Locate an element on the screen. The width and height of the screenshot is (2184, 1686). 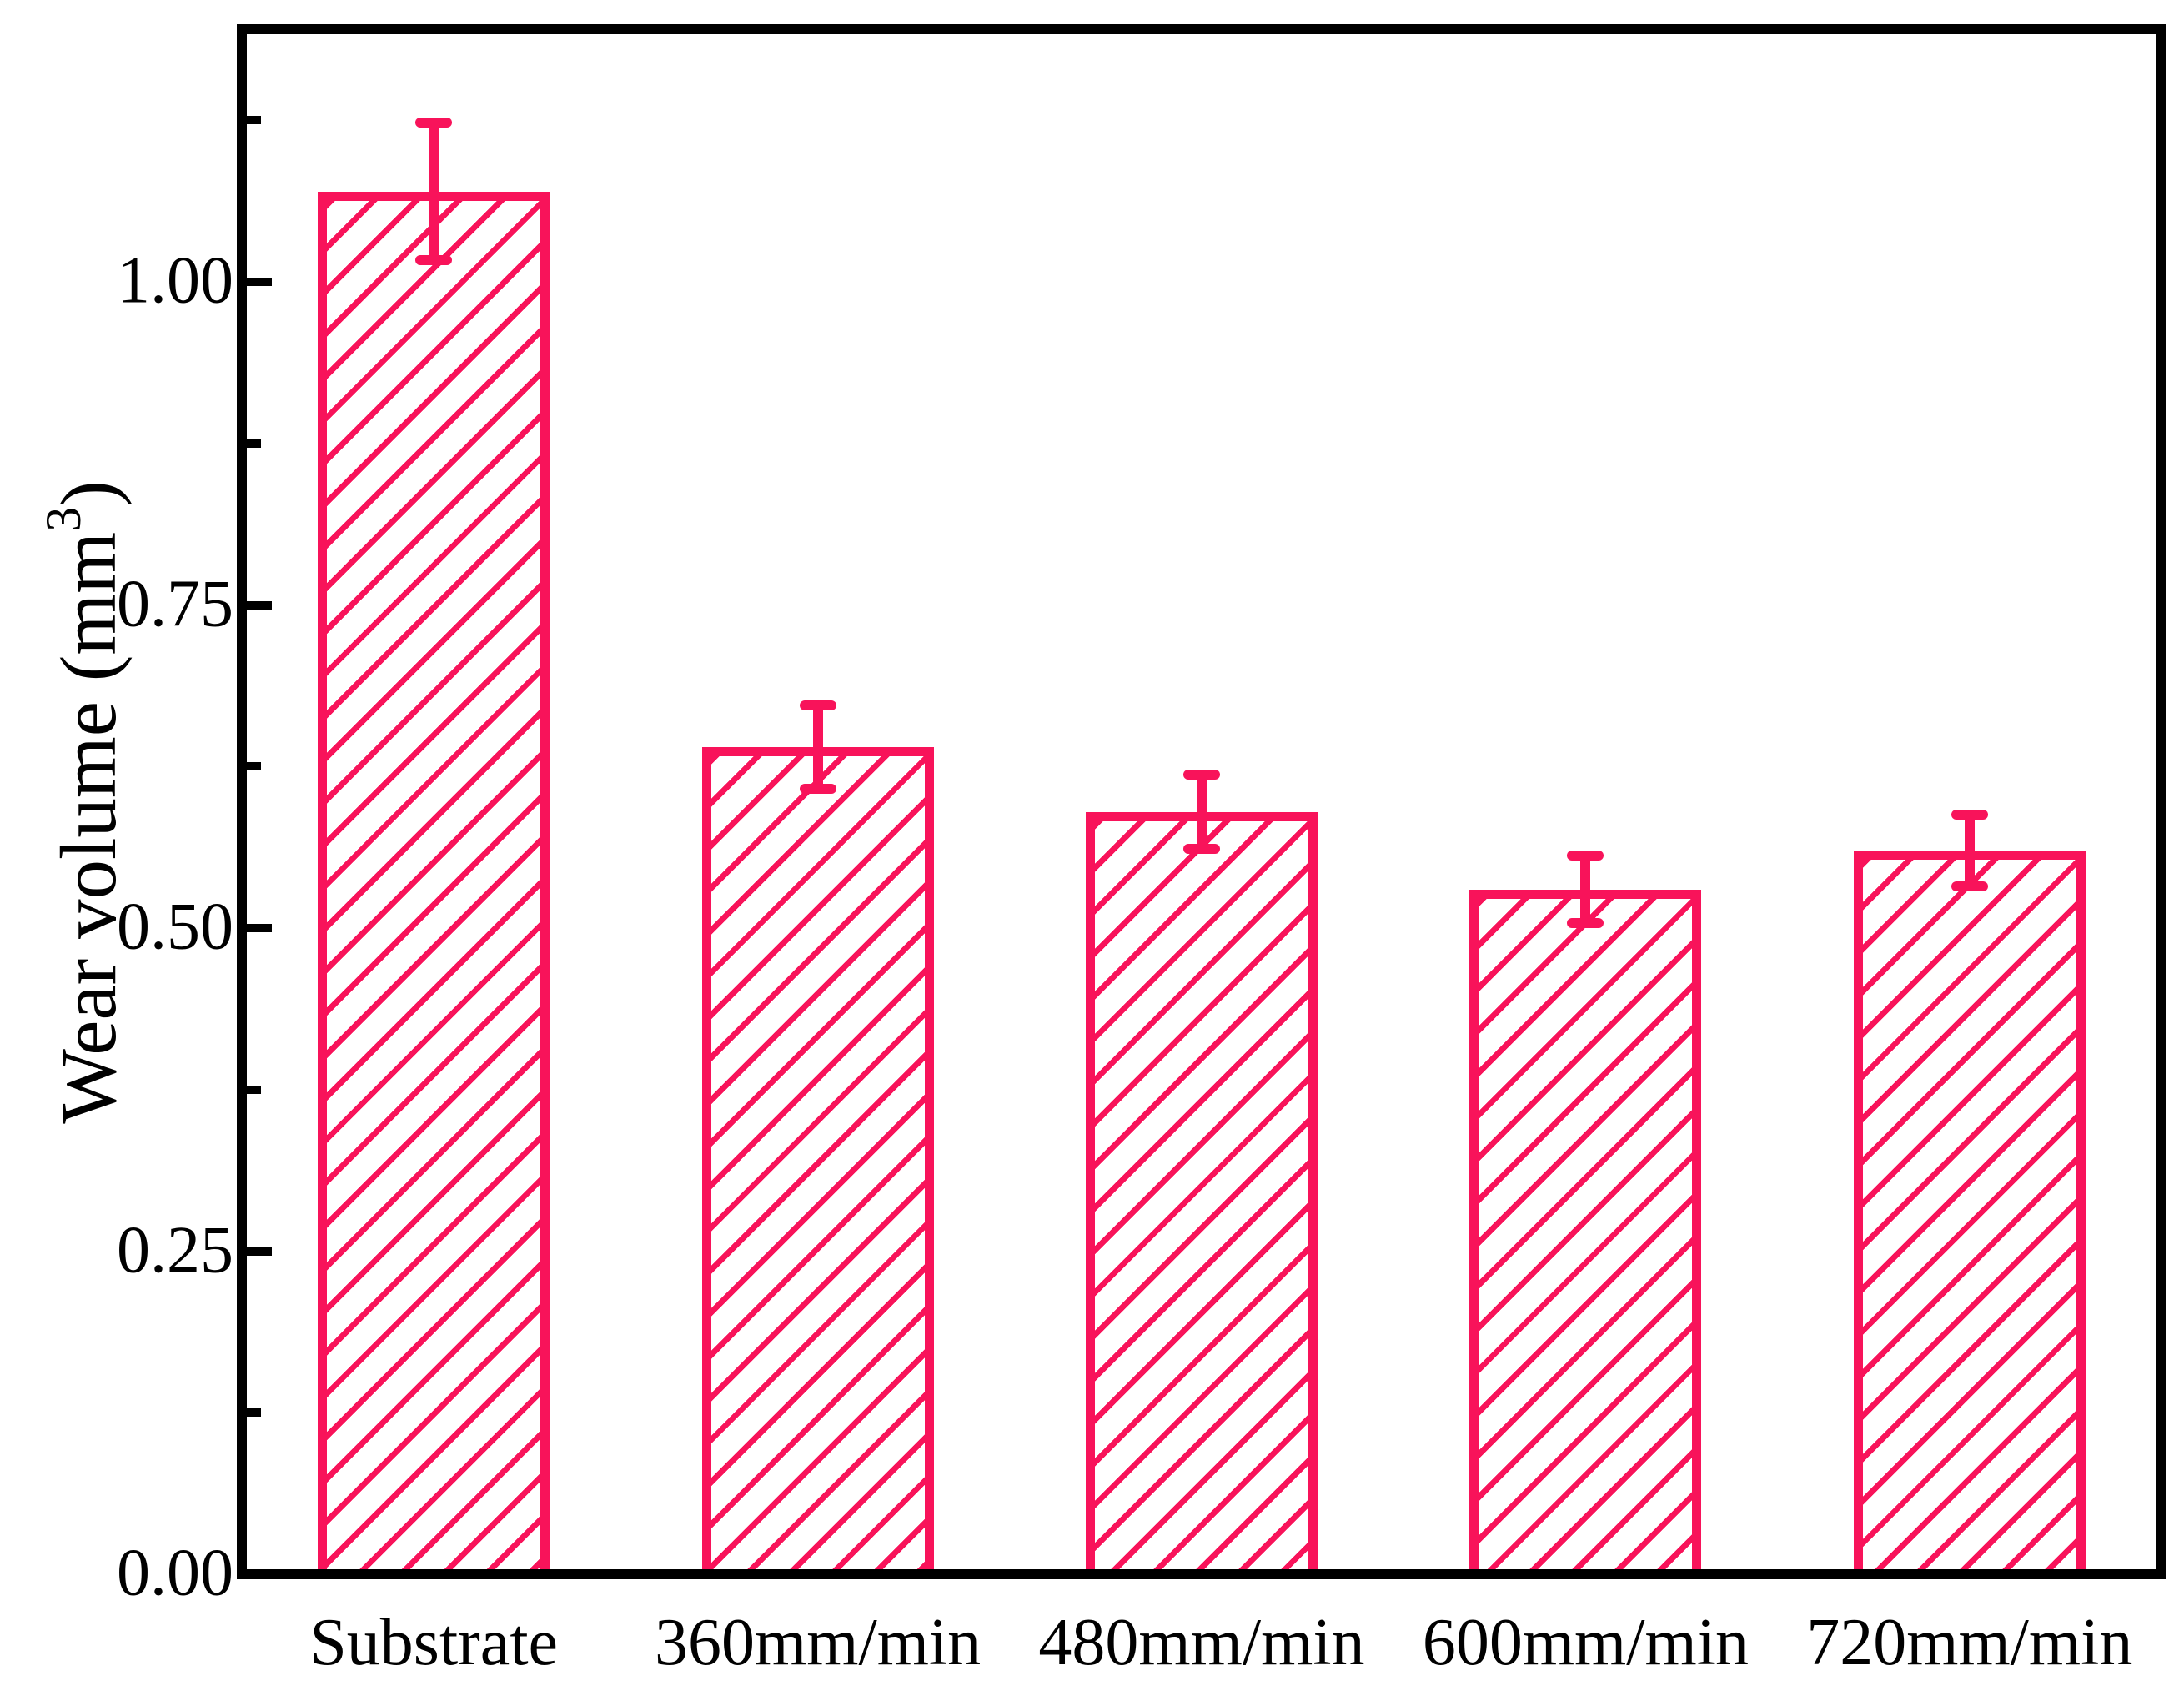
y-axis-tick-label: 0.75 is located at coordinates (175, 603).